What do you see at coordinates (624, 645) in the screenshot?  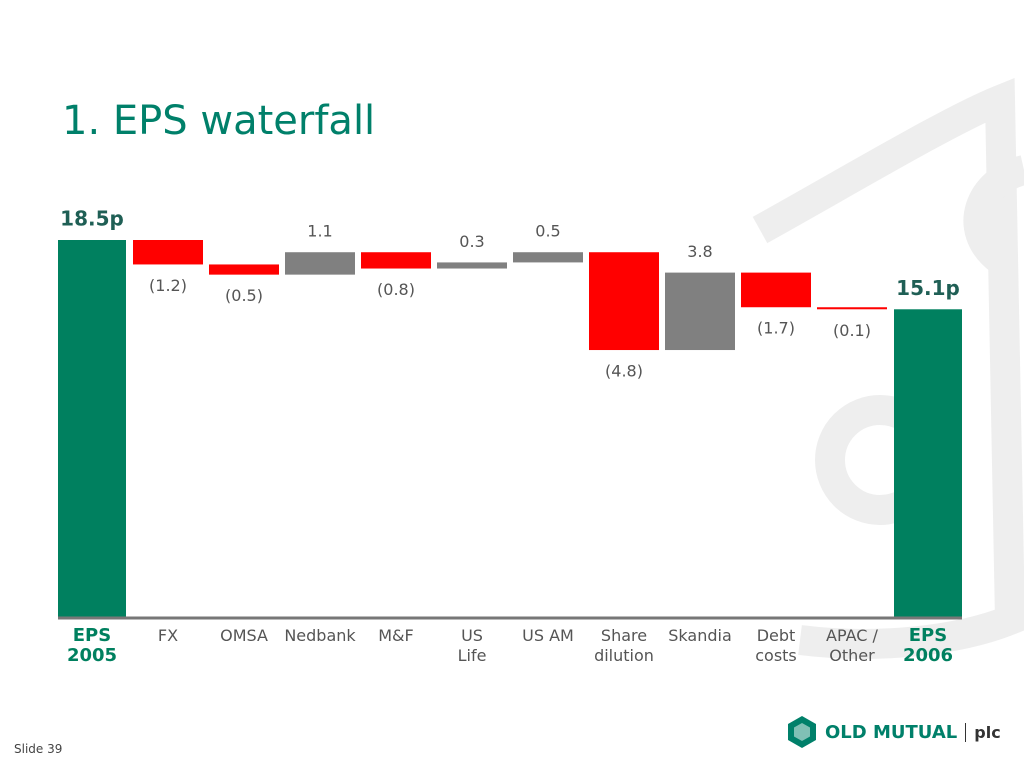 I see `x-tick-label: Share dilution` at bounding box center [624, 645].